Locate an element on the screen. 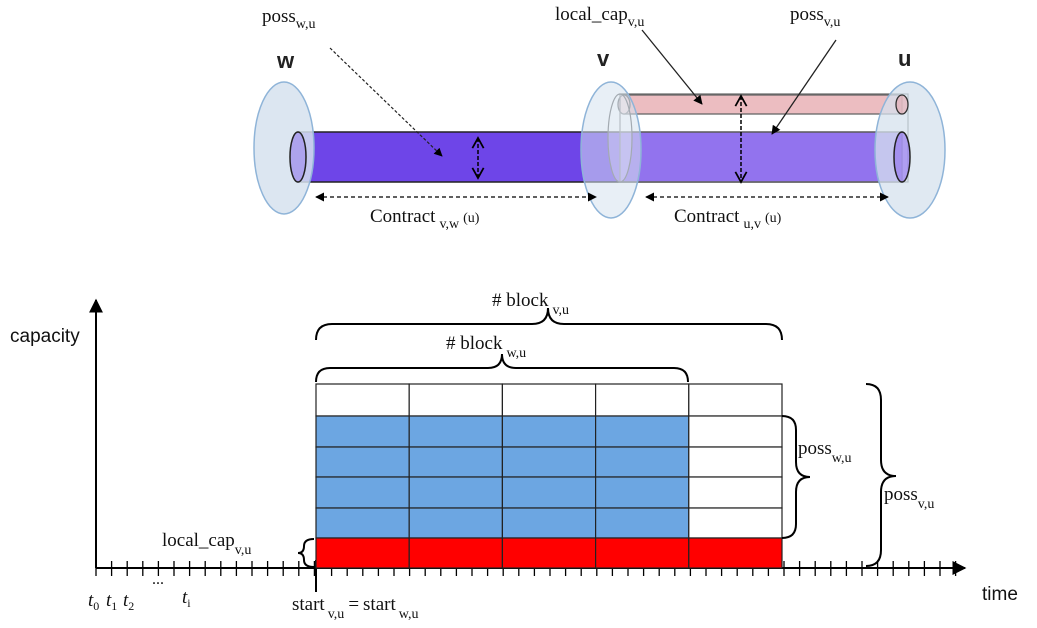 The width and height of the screenshot is (1037, 628). label-contract-uv: Contract u,v (u) is located at coordinates (728, 219).